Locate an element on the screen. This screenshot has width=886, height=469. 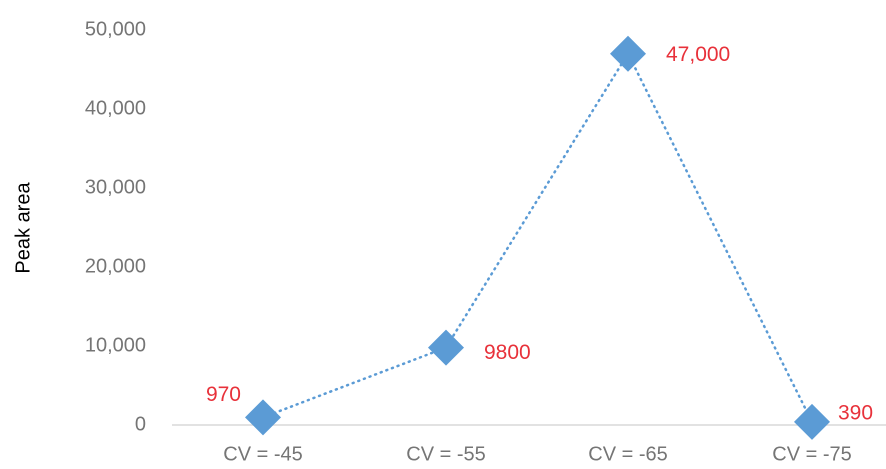
data-label: 47,000 is located at coordinates (698, 54).